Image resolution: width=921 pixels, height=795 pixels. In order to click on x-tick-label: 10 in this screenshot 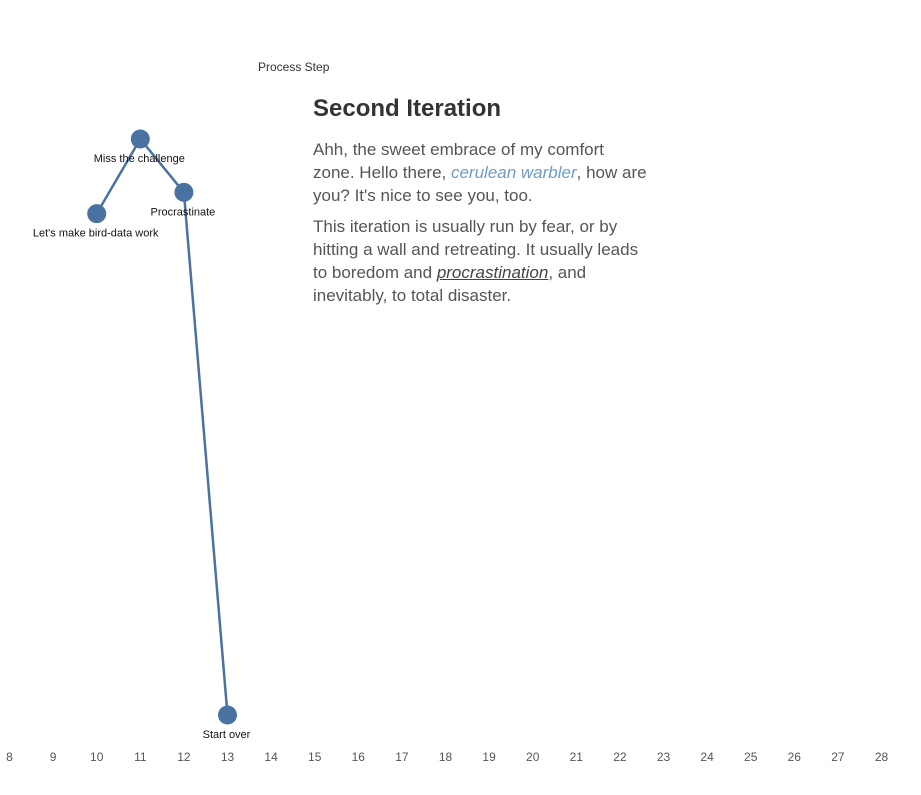, I will do `click(97, 757)`.